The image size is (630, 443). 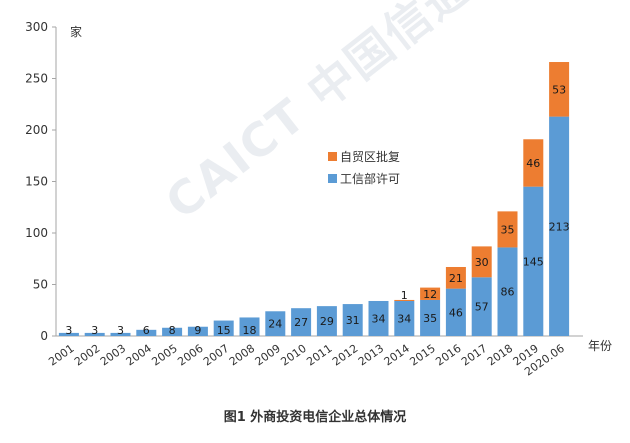 I want to click on x-tick-label: 2017, so click(x=474, y=355).